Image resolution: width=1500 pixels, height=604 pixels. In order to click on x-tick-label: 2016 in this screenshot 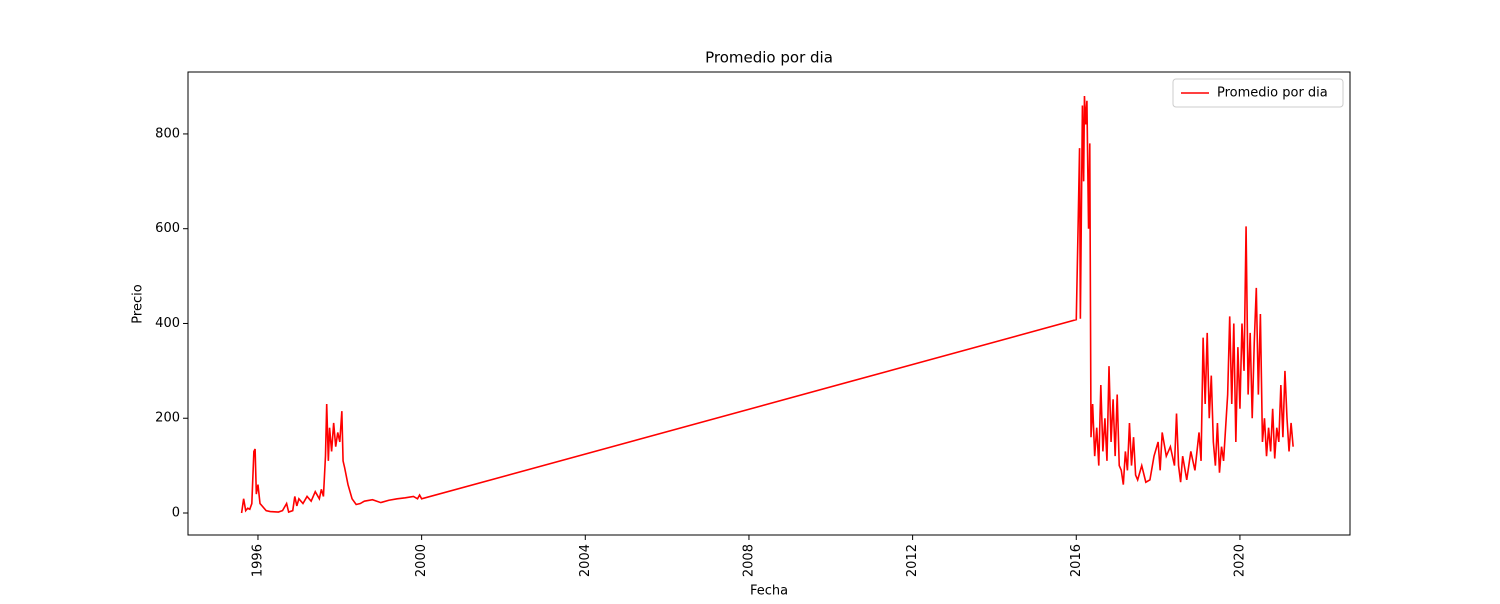, I will do `click(1076, 560)`.